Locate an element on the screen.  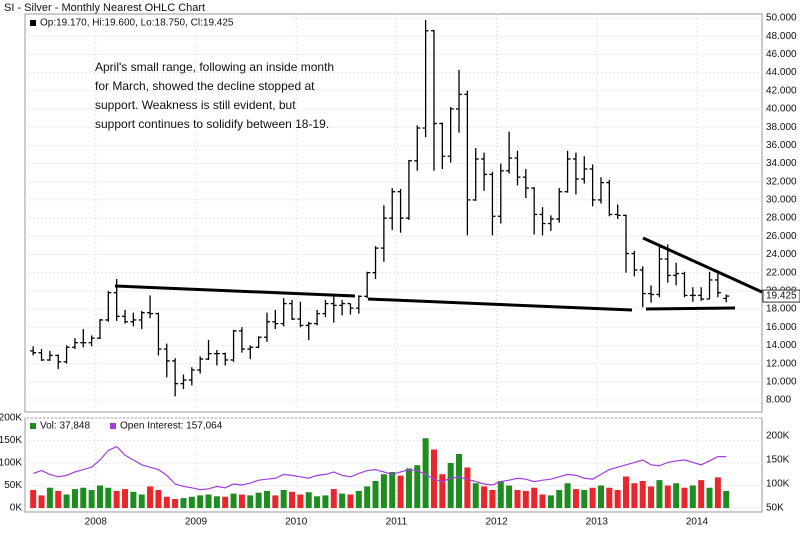
y-tick-label: 16.000 is located at coordinates (781, 327).